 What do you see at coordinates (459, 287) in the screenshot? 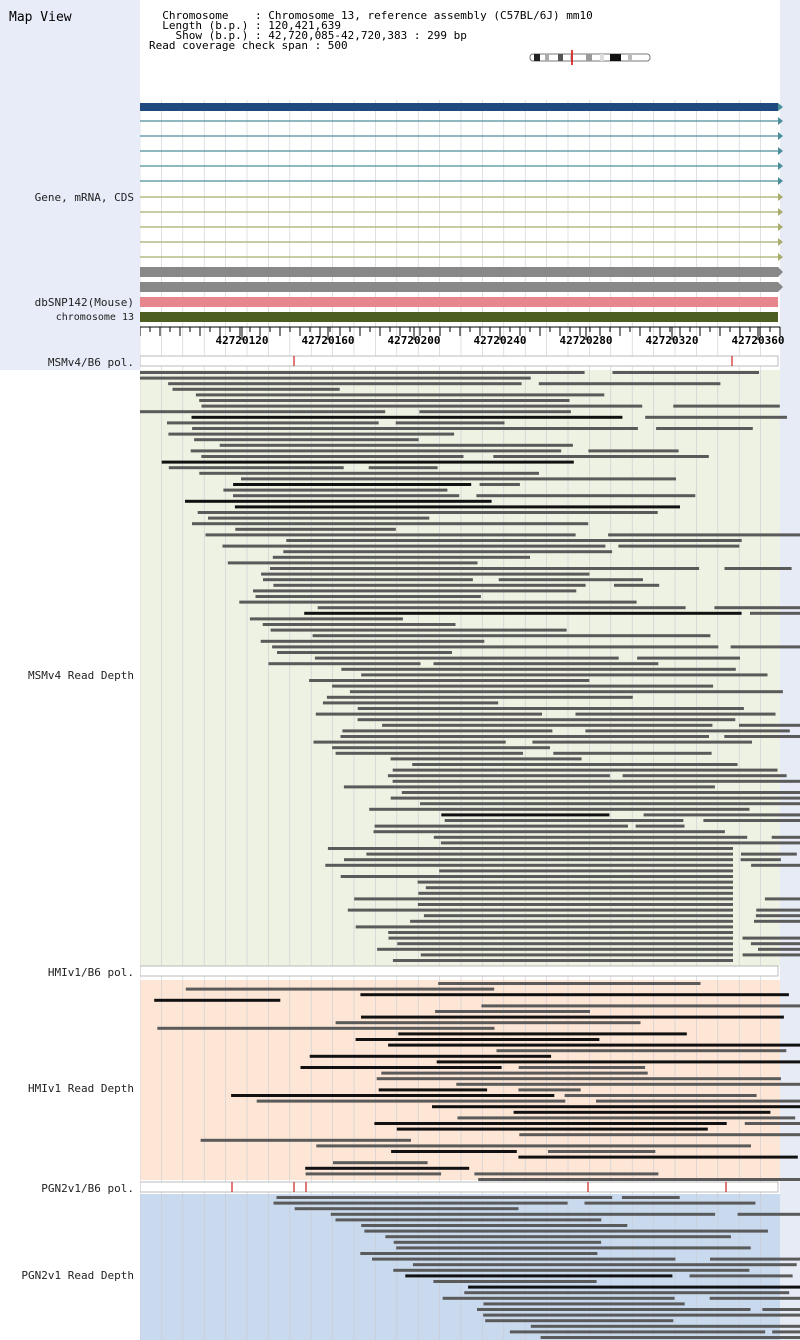
I see `gray-track-bar` at bounding box center [459, 287].